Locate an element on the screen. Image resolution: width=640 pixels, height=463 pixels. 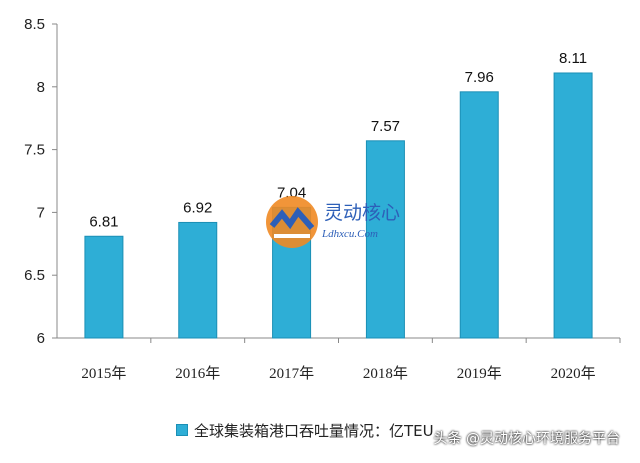
bar-value-label: 6.92 is located at coordinates (197, 207).